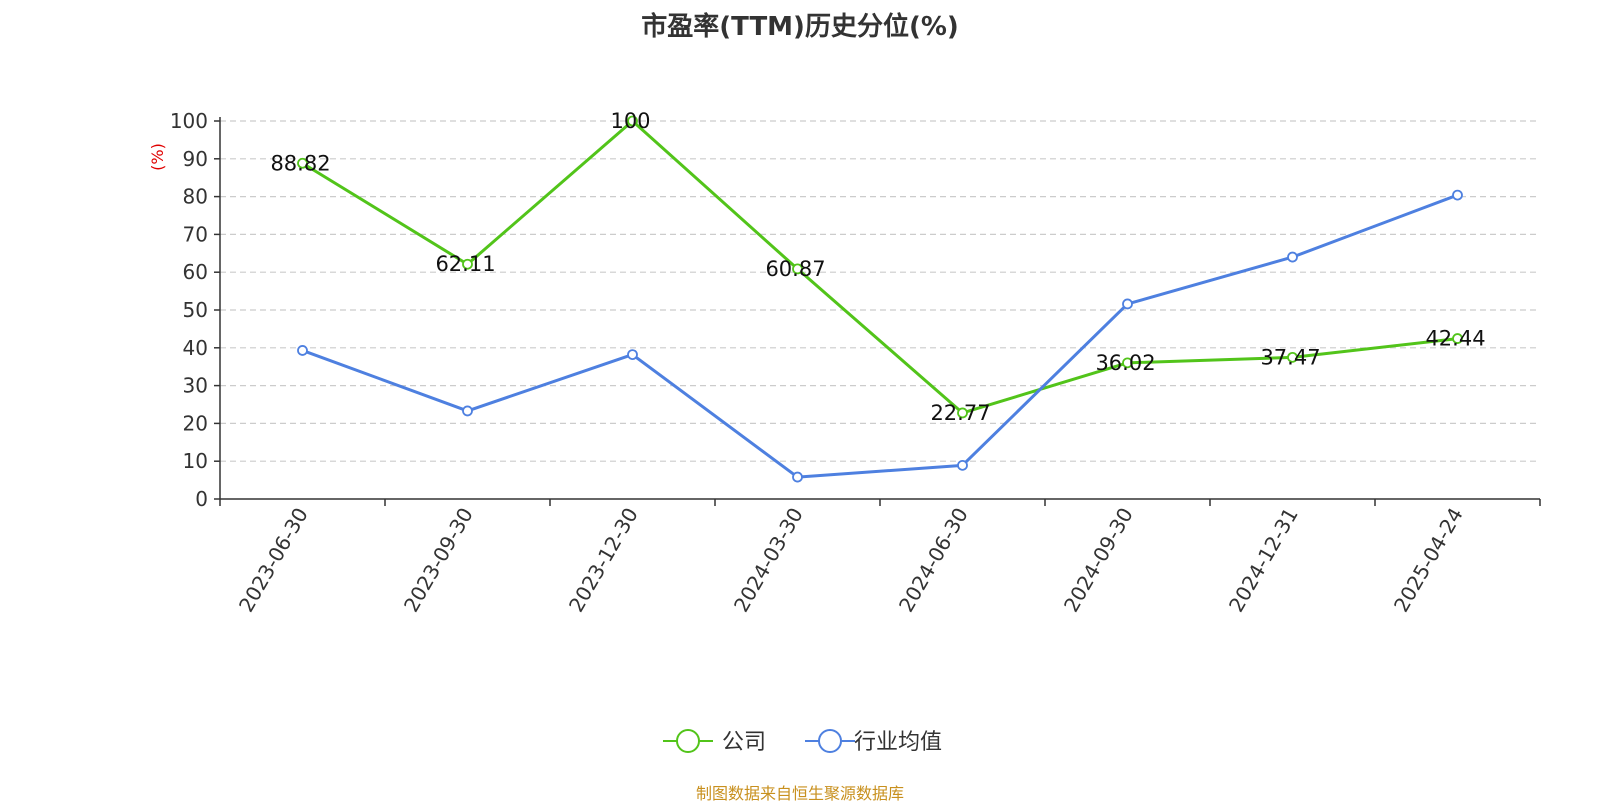 This screenshot has height=804, width=1600. What do you see at coordinates (933, 560) in the screenshot?
I see `x-tick-label: 2024-06-30` at bounding box center [933, 560].